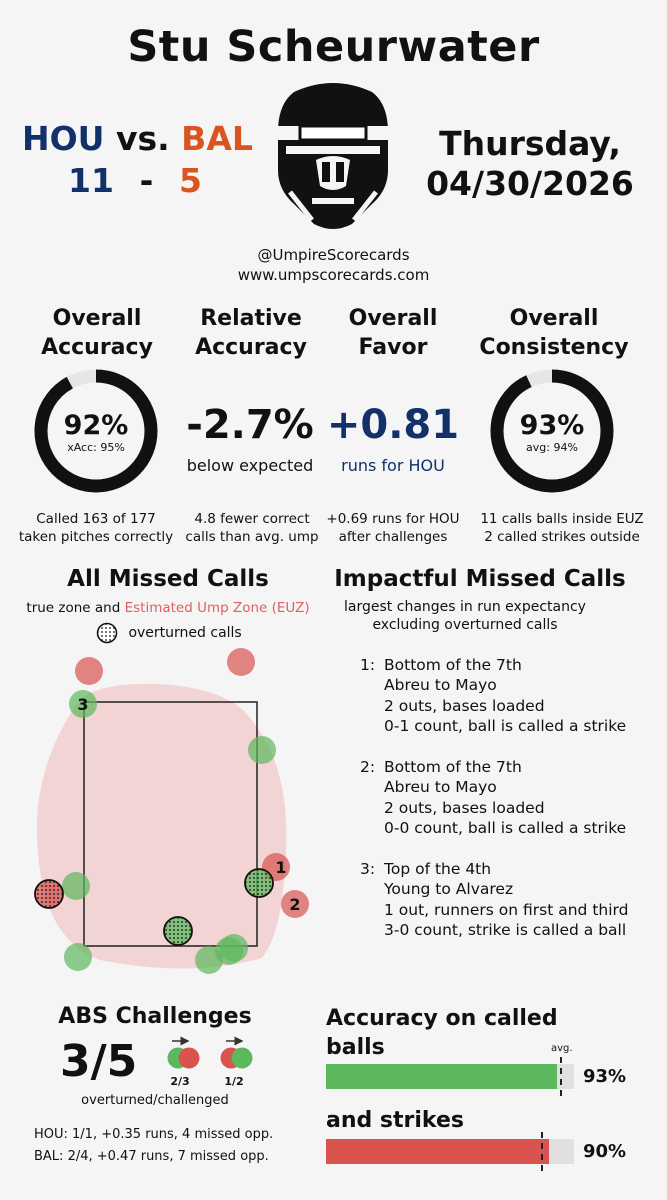 This screenshot has height=1200, width=667. I want to click on umpire-mask-icon, so click(333, 156).